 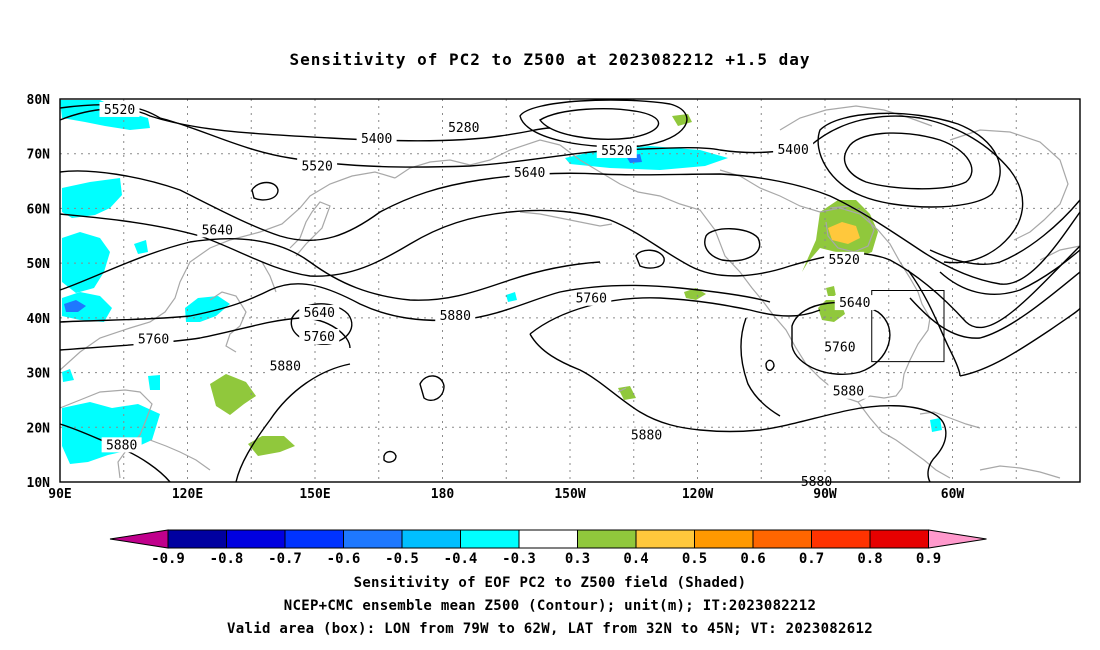 I want to click on shade-philippines-sea-b, so click(x=271, y=446).